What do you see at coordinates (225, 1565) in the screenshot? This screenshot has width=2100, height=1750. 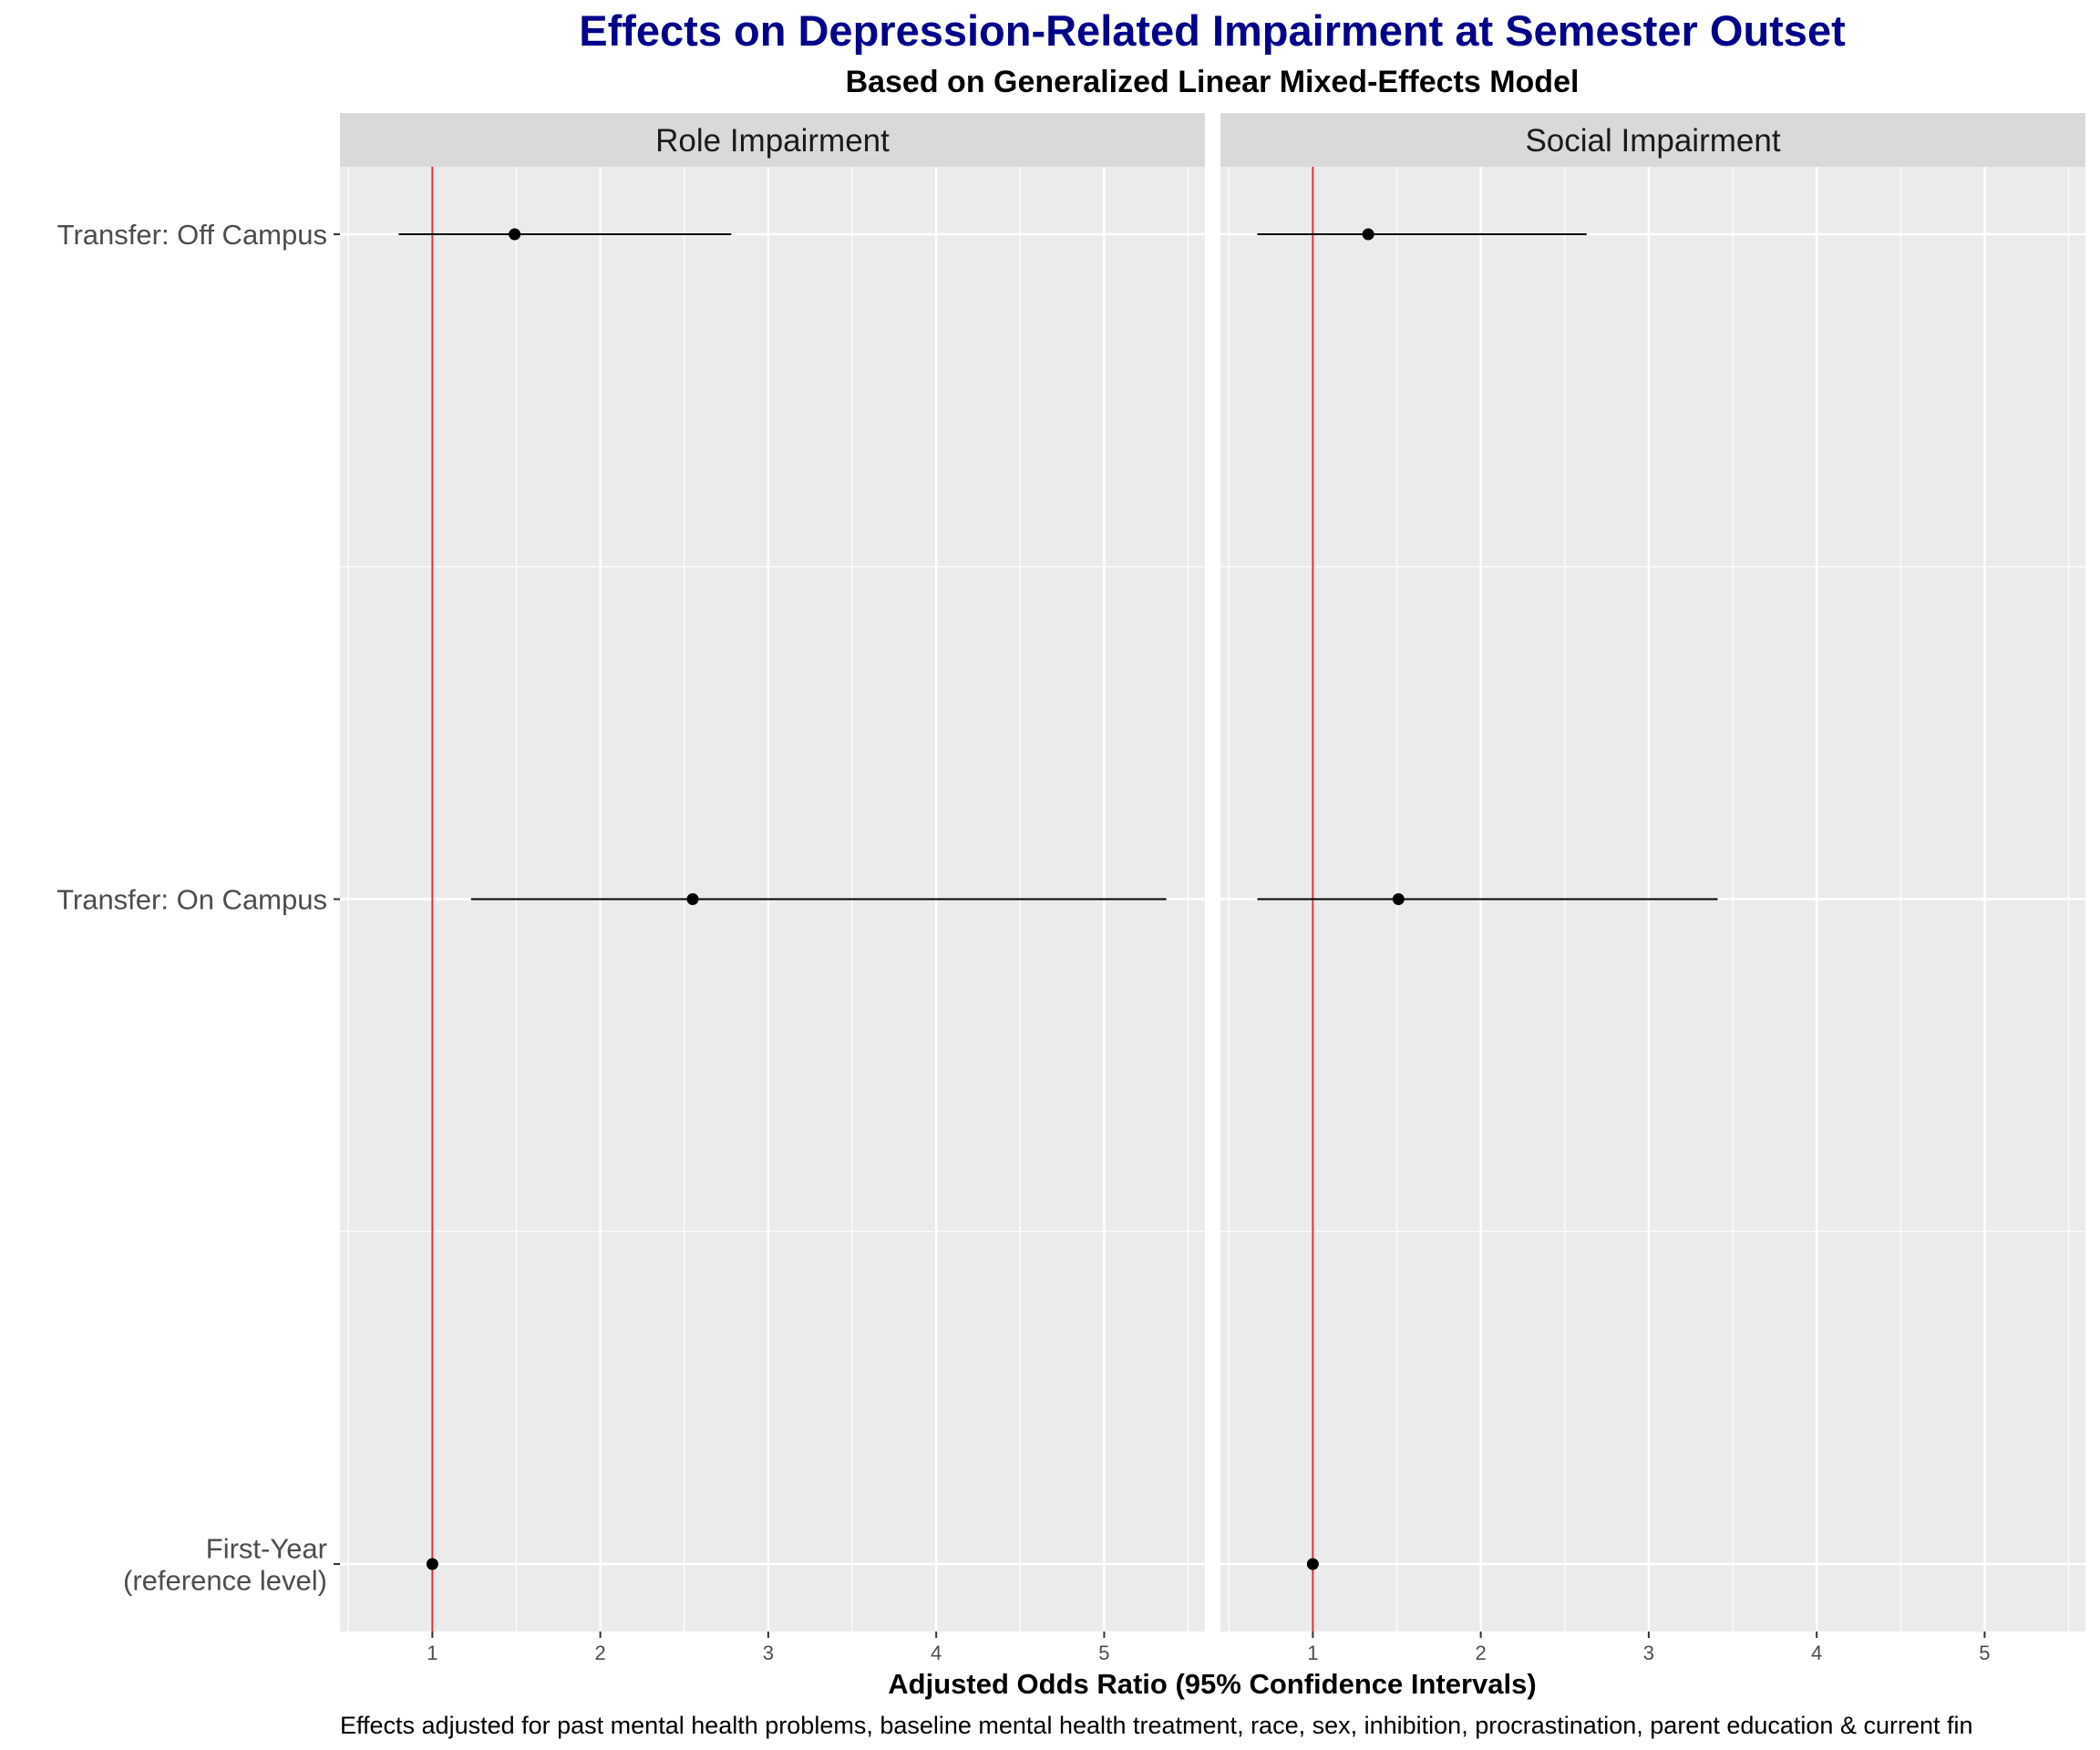 I see `y-tick-label: First-Year (reference level)` at bounding box center [225, 1565].